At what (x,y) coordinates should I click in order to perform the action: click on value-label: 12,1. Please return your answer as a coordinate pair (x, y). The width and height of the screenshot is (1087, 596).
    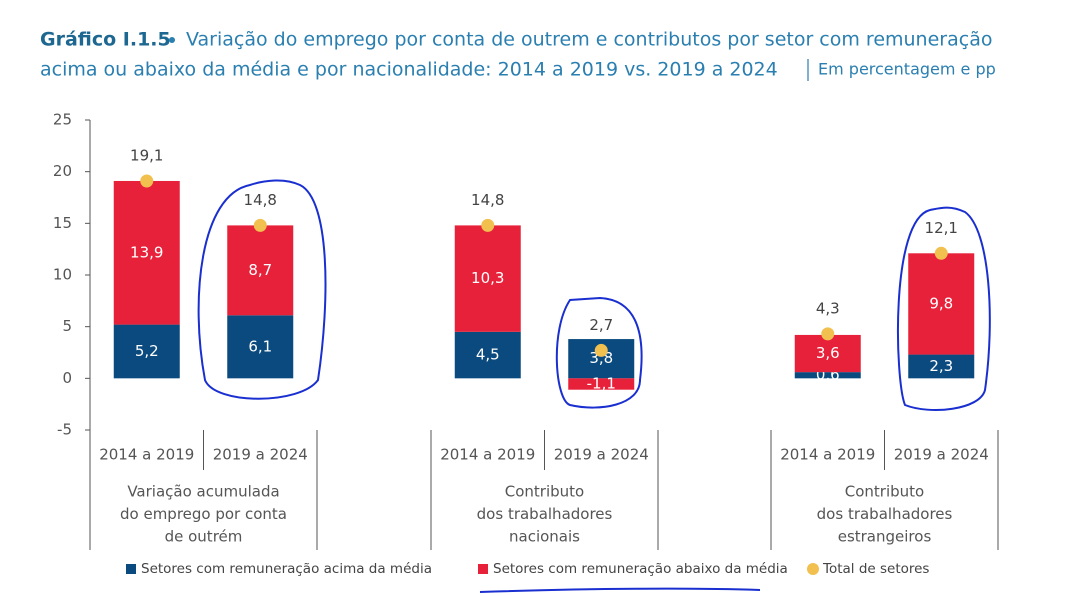
    Looking at the image, I should click on (941, 228).